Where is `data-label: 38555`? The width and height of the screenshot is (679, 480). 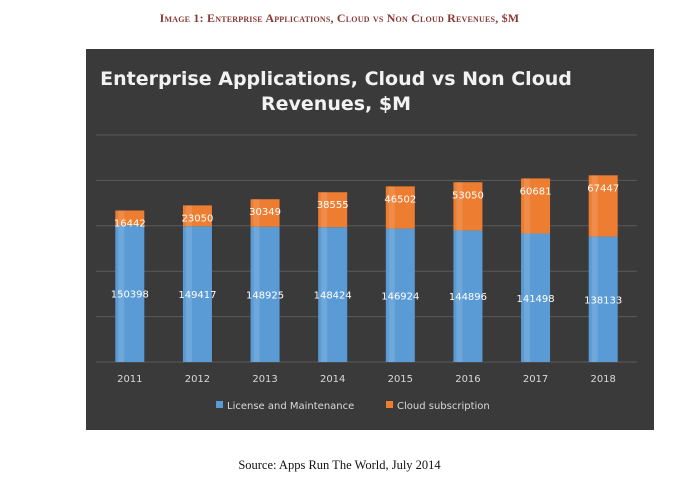 data-label: 38555 is located at coordinates (333, 205).